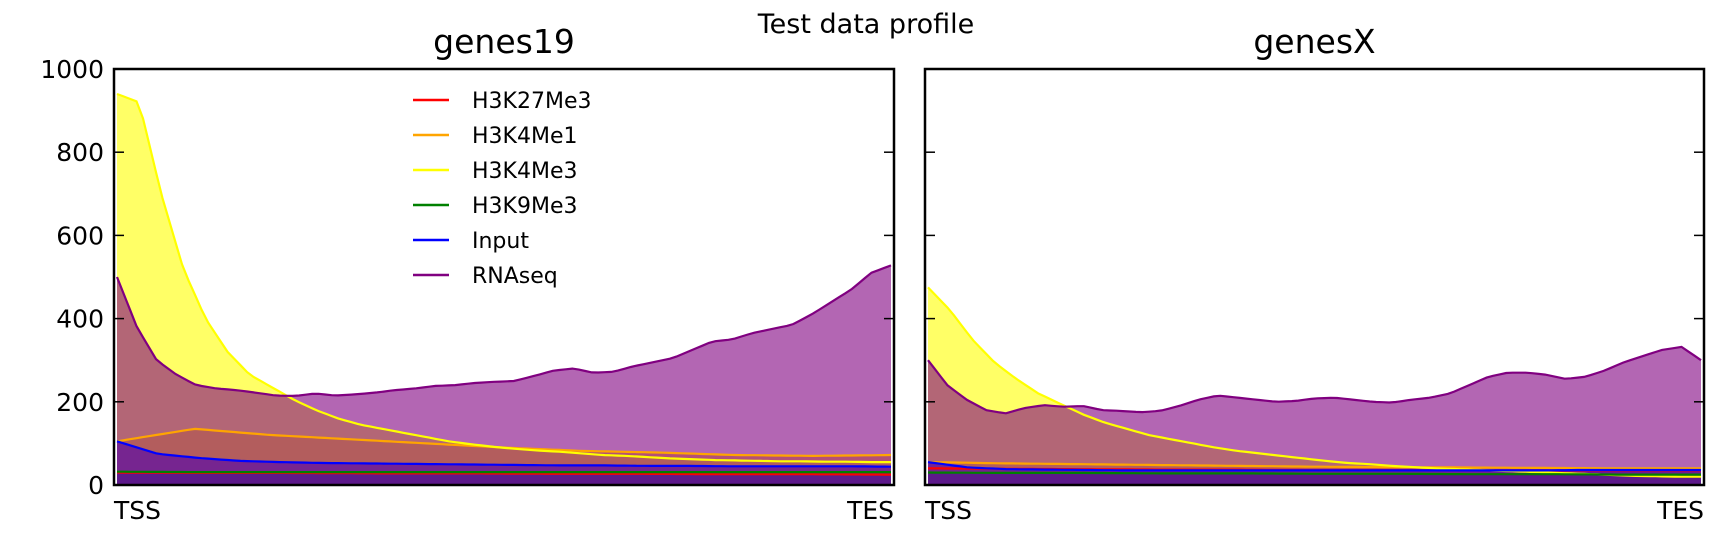 The image size is (1732, 551). What do you see at coordinates (1314, 473) in the screenshot?
I see `series-line-h3k9me3` at bounding box center [1314, 473].